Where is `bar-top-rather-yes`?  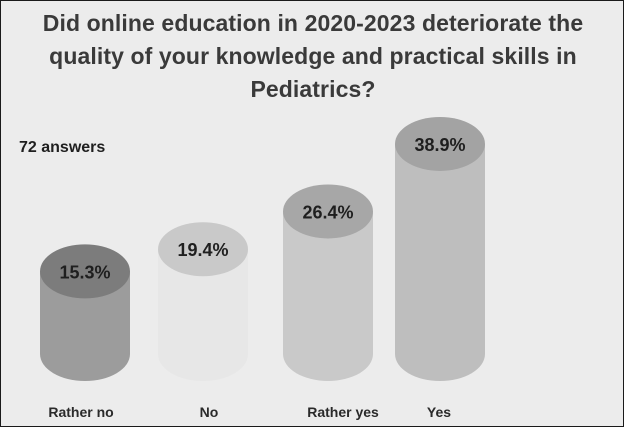
bar-top-rather-yes is located at coordinates (328, 211).